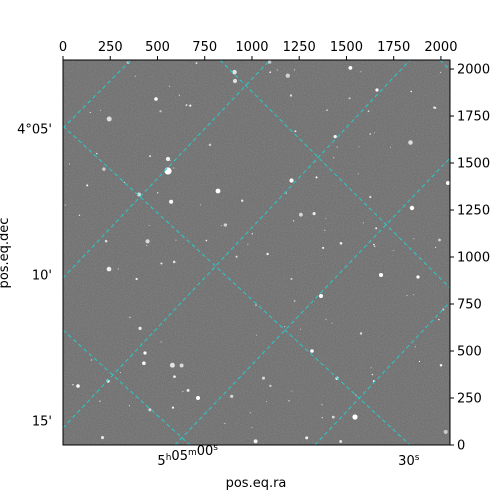 This screenshot has width=500, height=500. What do you see at coordinates (393, 47) in the screenshot?
I see `x-tick-label: 1750` at bounding box center [393, 47].